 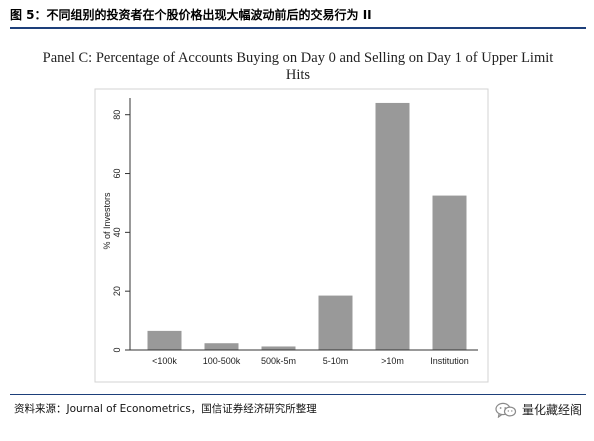 What do you see at coordinates (392, 361) in the screenshot?
I see `x-tick-label-5: >10m` at bounding box center [392, 361].